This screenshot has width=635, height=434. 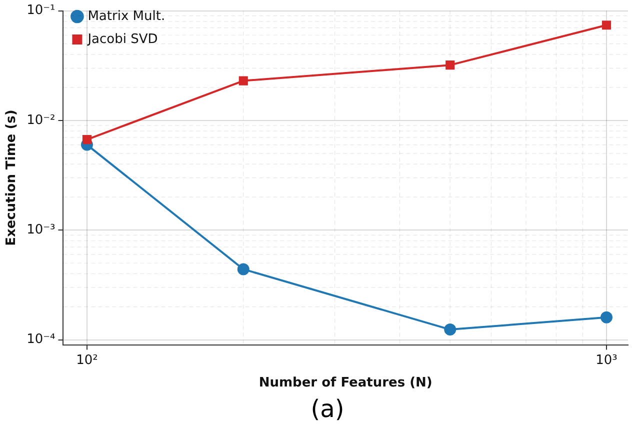 I want to click on y-tick-label: 10⁻⁴, so click(x=41, y=340).